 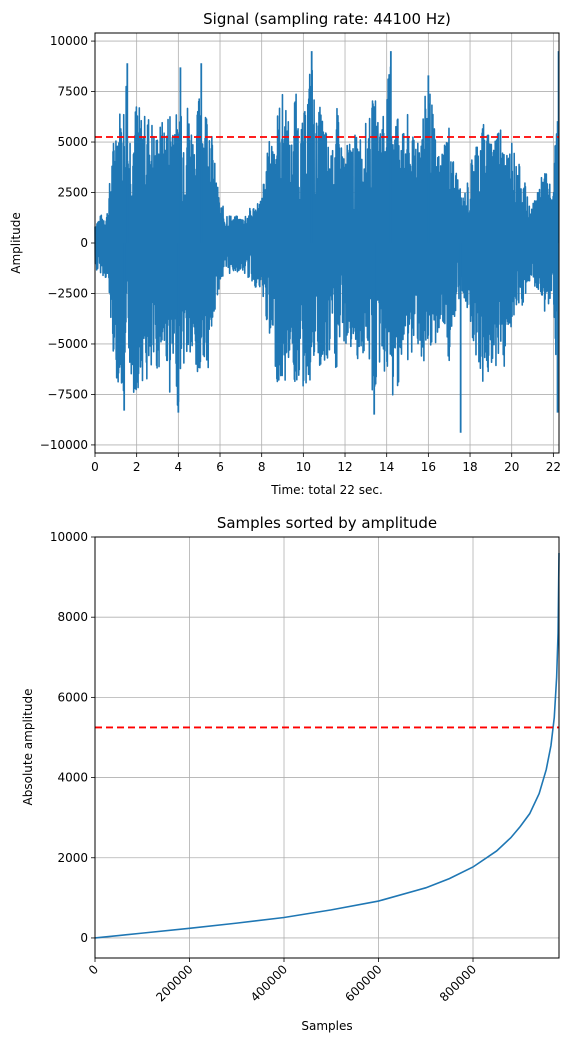 What do you see at coordinates (72, 737) in the screenshot?
I see `sorted-y-ticks: 10000 8000 6000 4000 2000 0` at bounding box center [72, 737].